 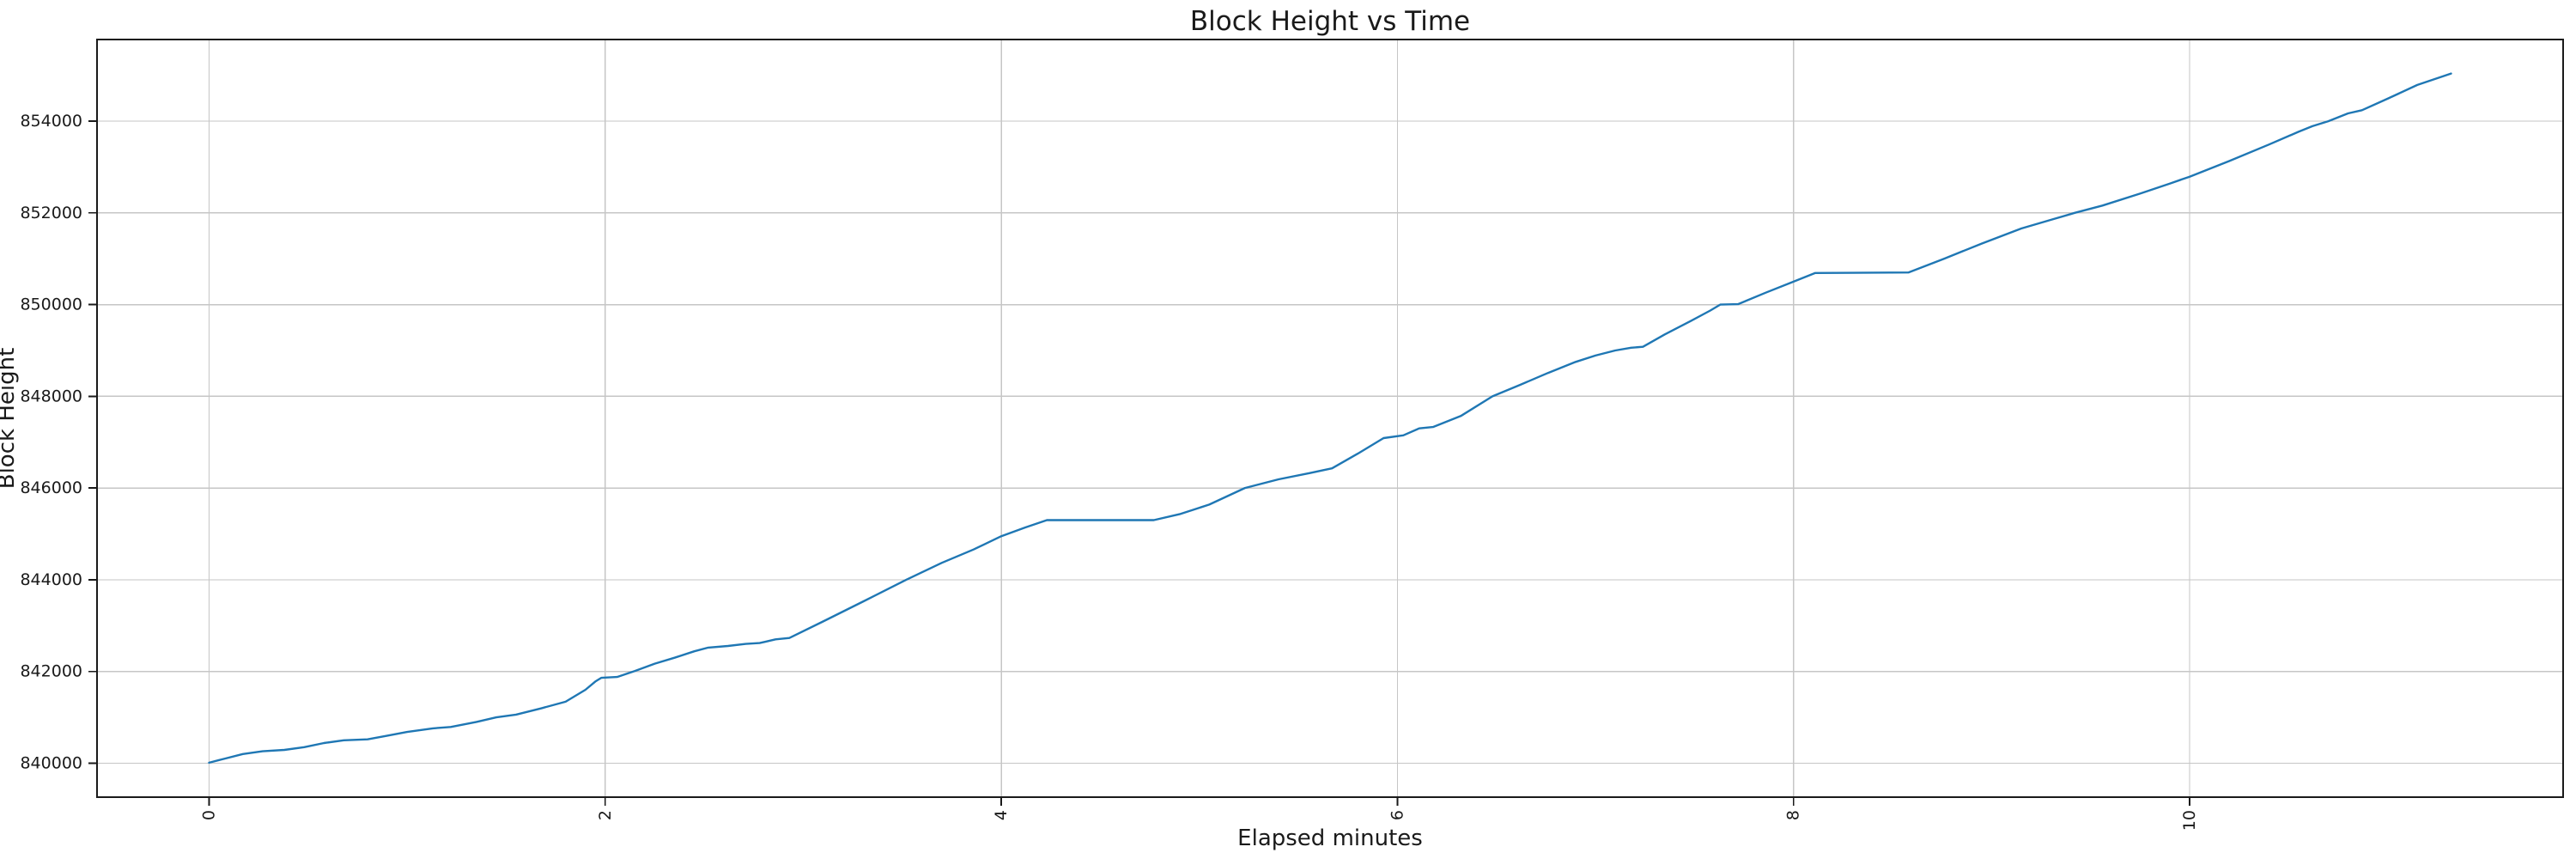 What do you see at coordinates (1397, 815) in the screenshot?
I see `x-tick-label: 6` at bounding box center [1397, 815].